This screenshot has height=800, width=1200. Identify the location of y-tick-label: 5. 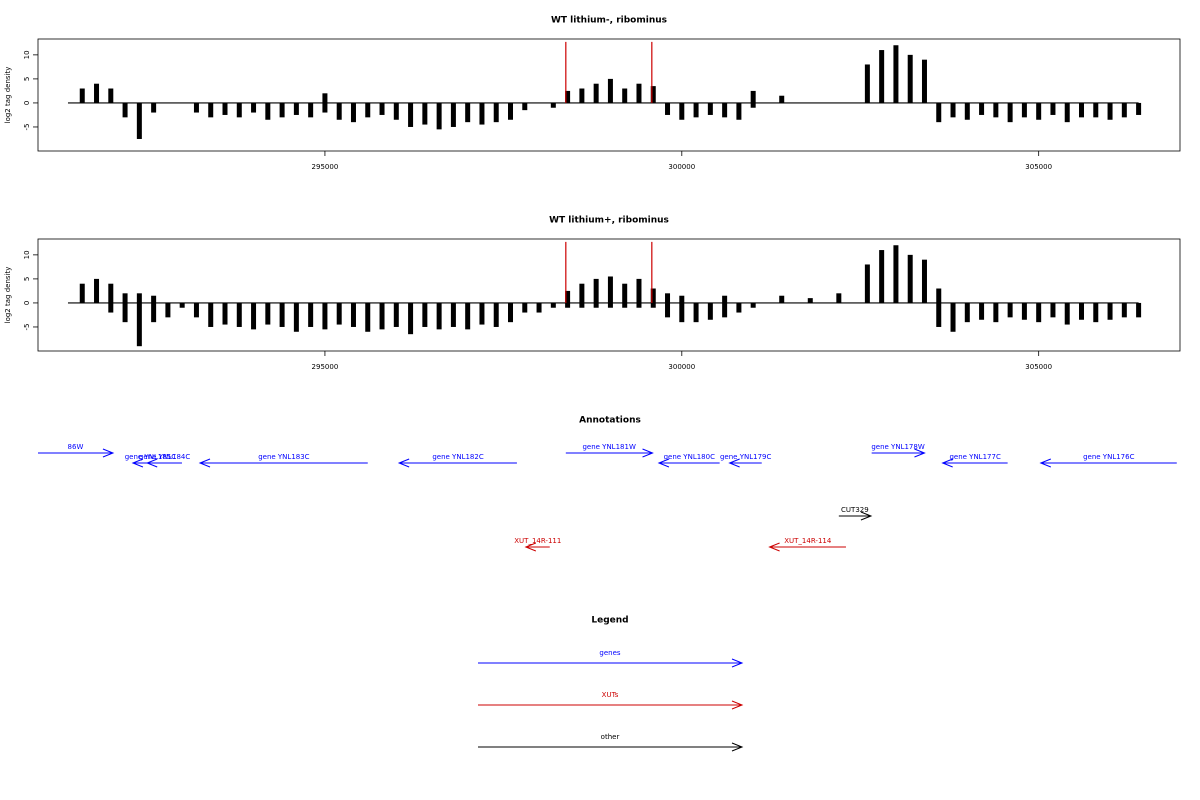
(27, 279).